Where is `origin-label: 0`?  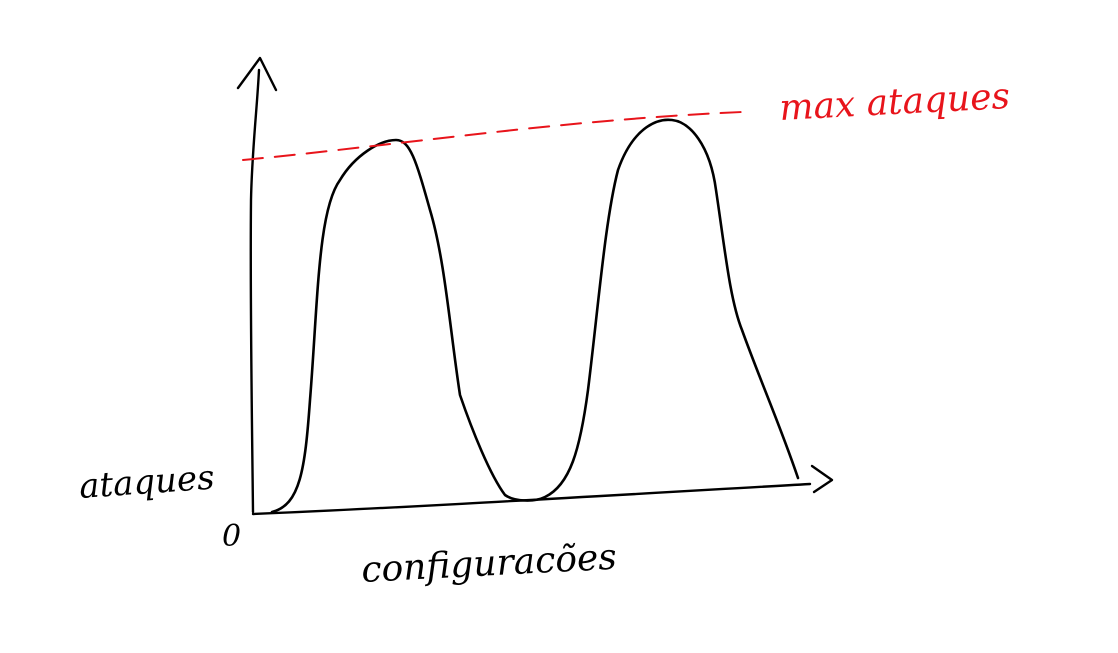 origin-label: 0 is located at coordinates (231, 536).